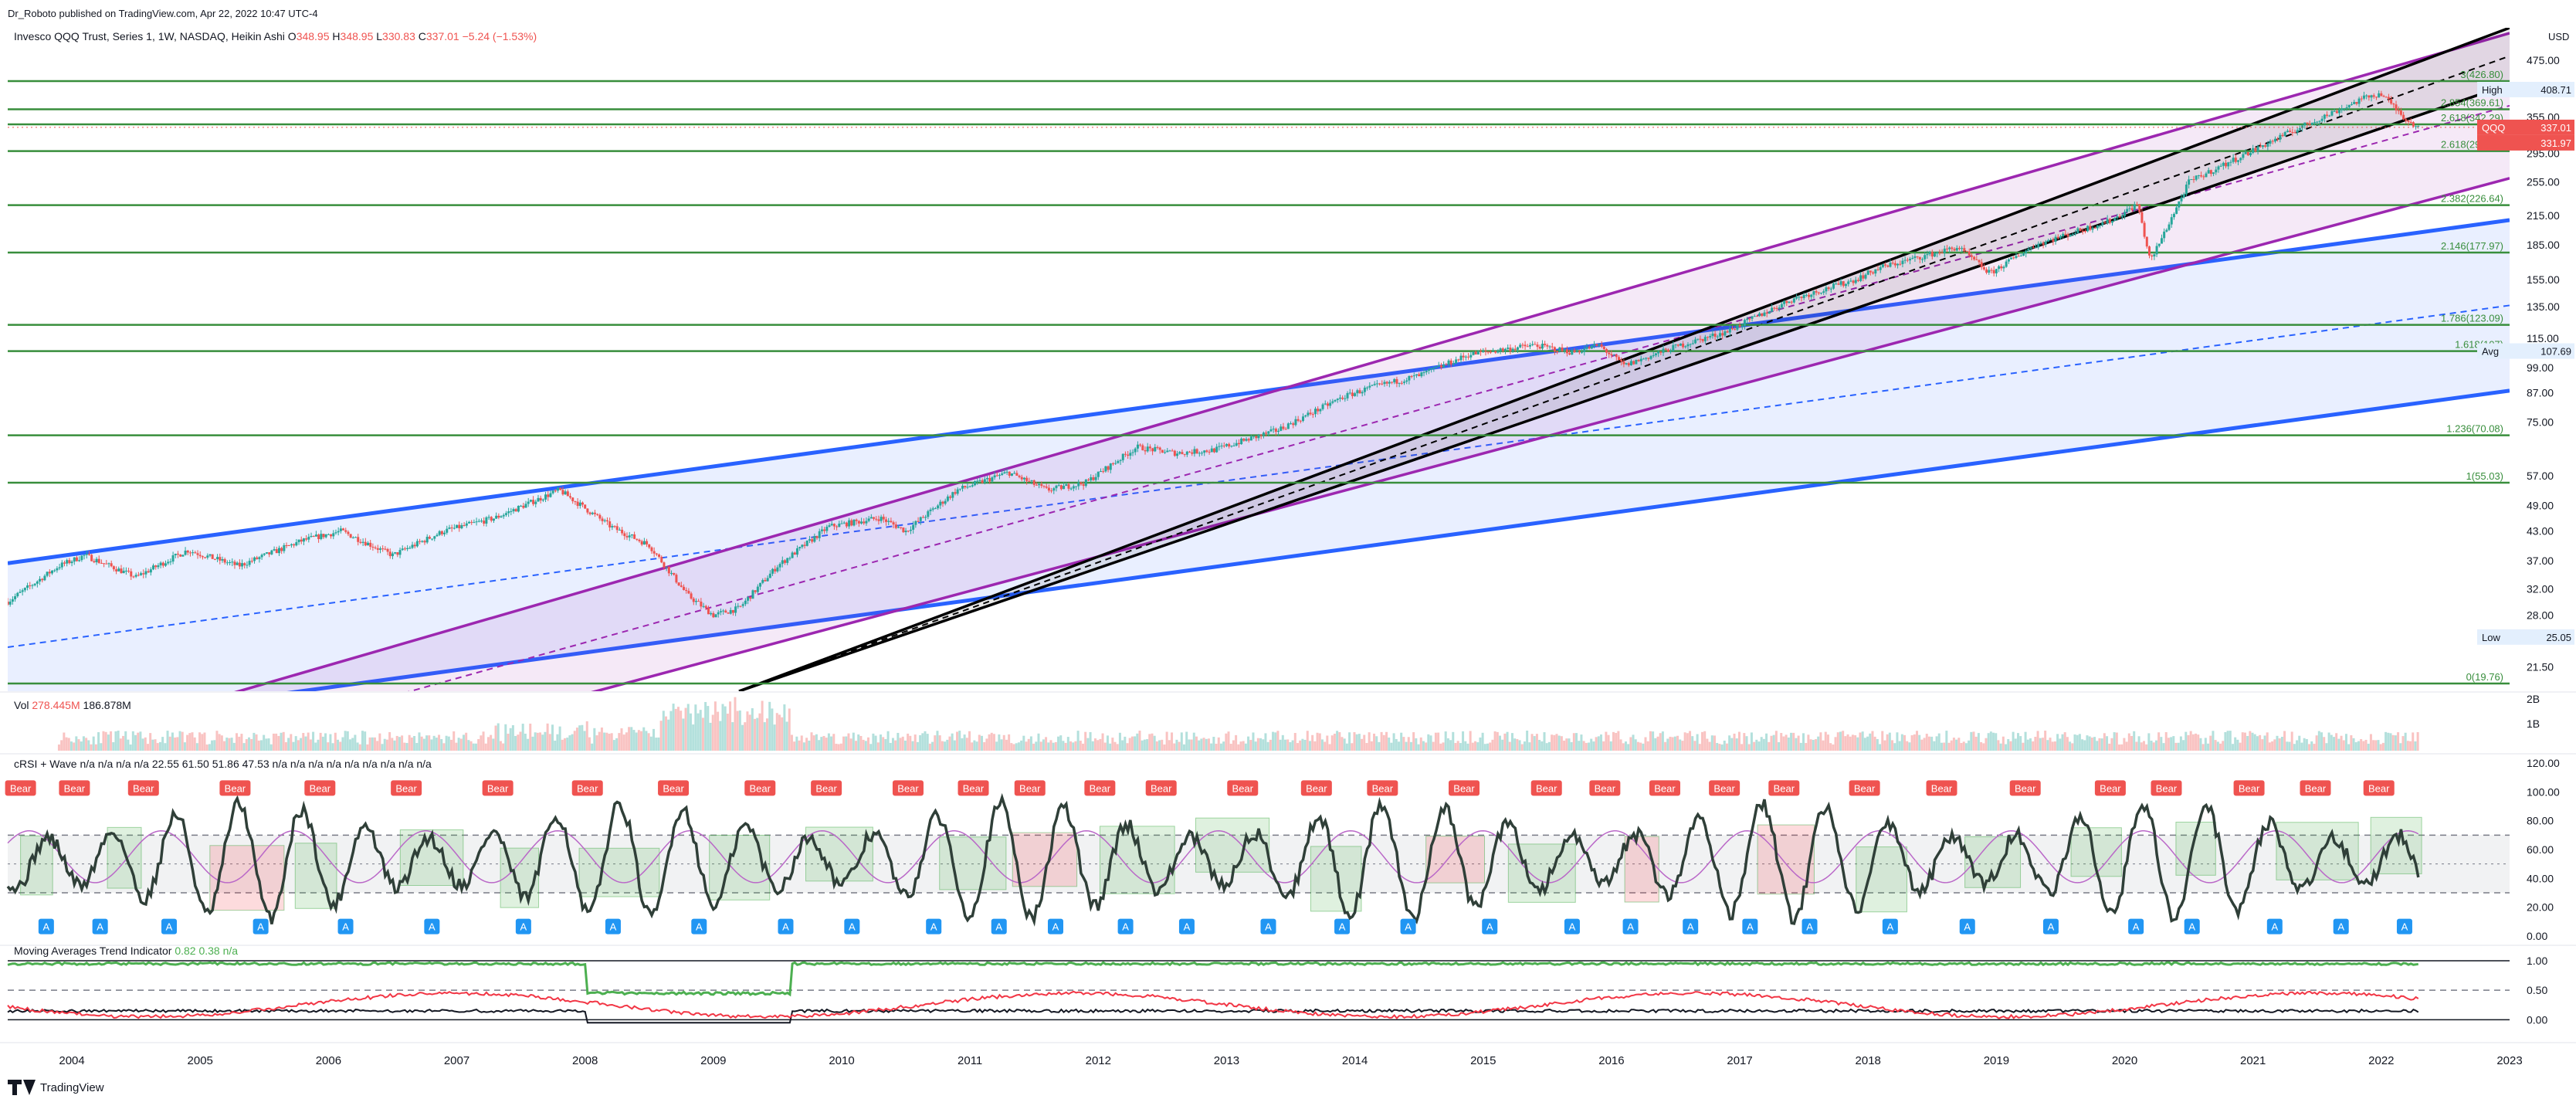 The image size is (2576, 1099). Describe the element at coordinates (2484, 677) in the screenshot. I see `fib-level-label: 0(19.76)` at that location.